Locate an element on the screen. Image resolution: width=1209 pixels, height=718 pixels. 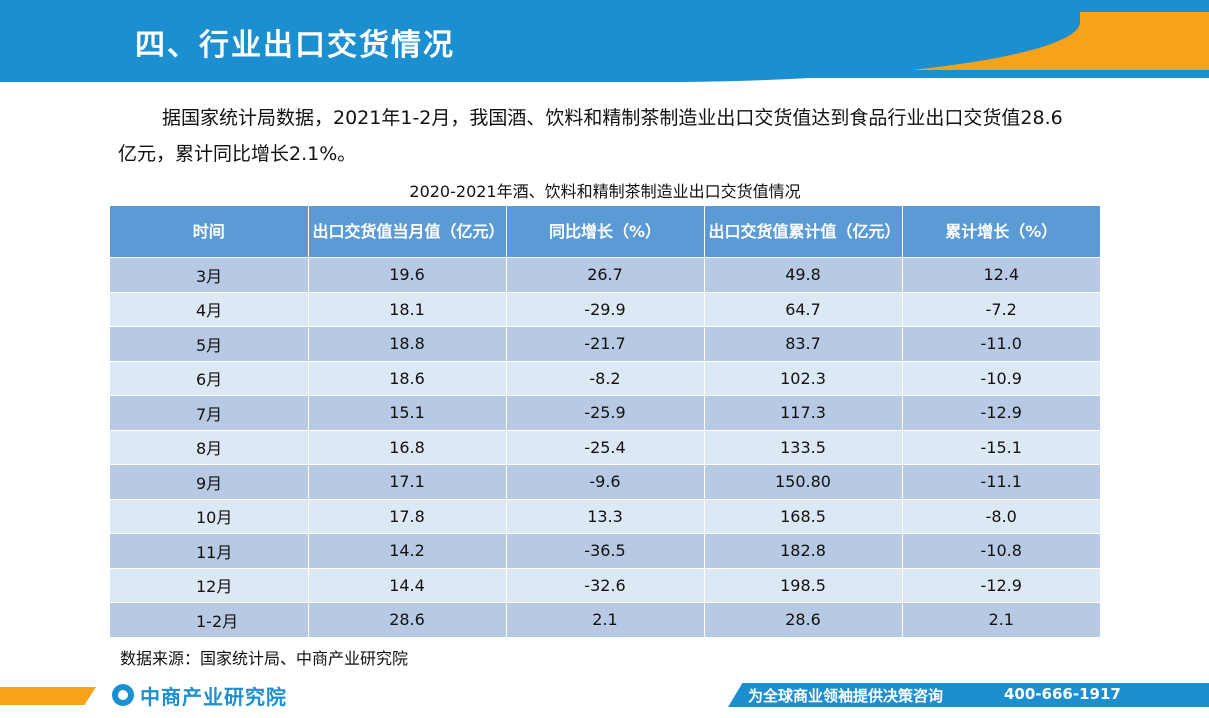
cell-time: 1-2月 is located at coordinates (209, 619).